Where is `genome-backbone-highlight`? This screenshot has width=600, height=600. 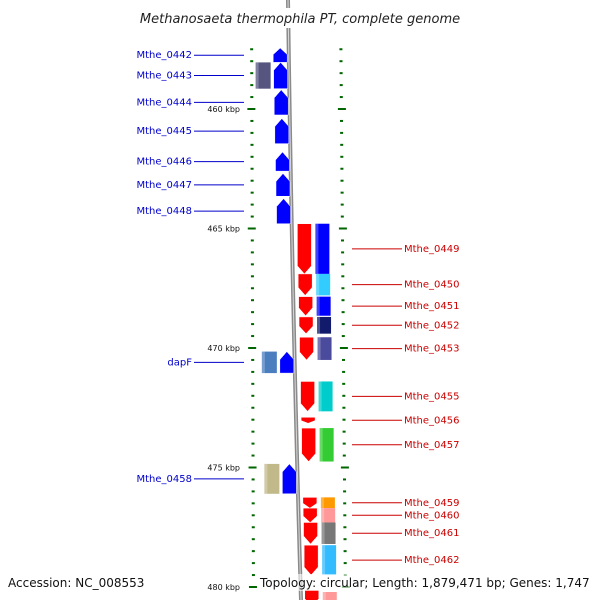
genome-backbone-highlight is located at coordinates (294, 300).